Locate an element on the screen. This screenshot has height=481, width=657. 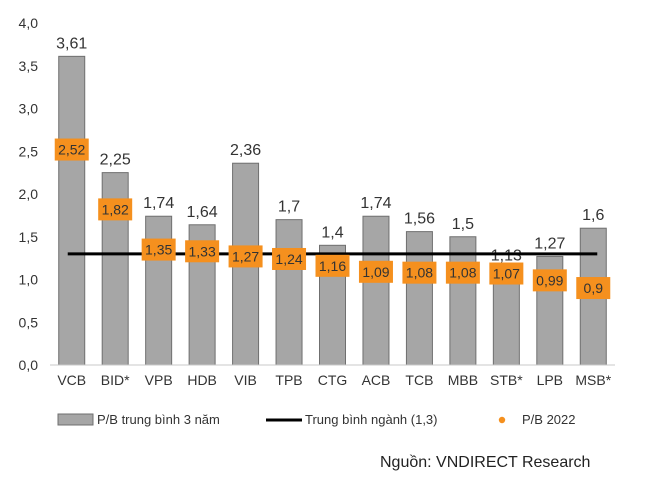
bar-value-label: 1,7 is located at coordinates (289, 207).